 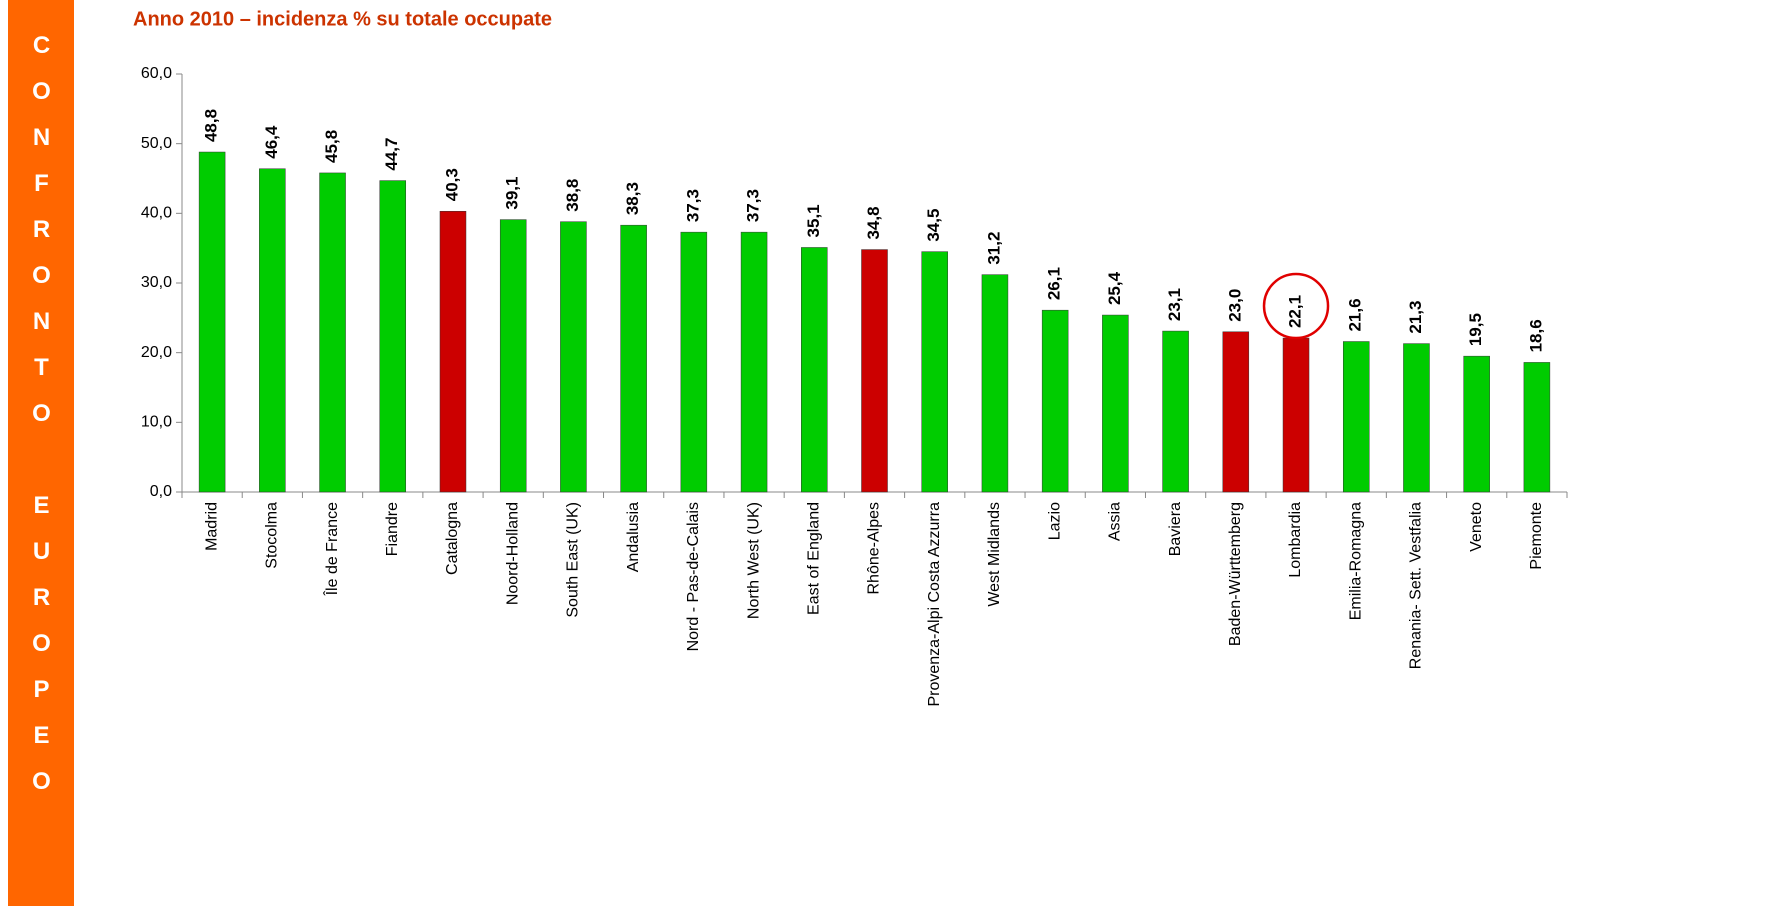 I want to click on value-label: 21,3, so click(x=1415, y=317).